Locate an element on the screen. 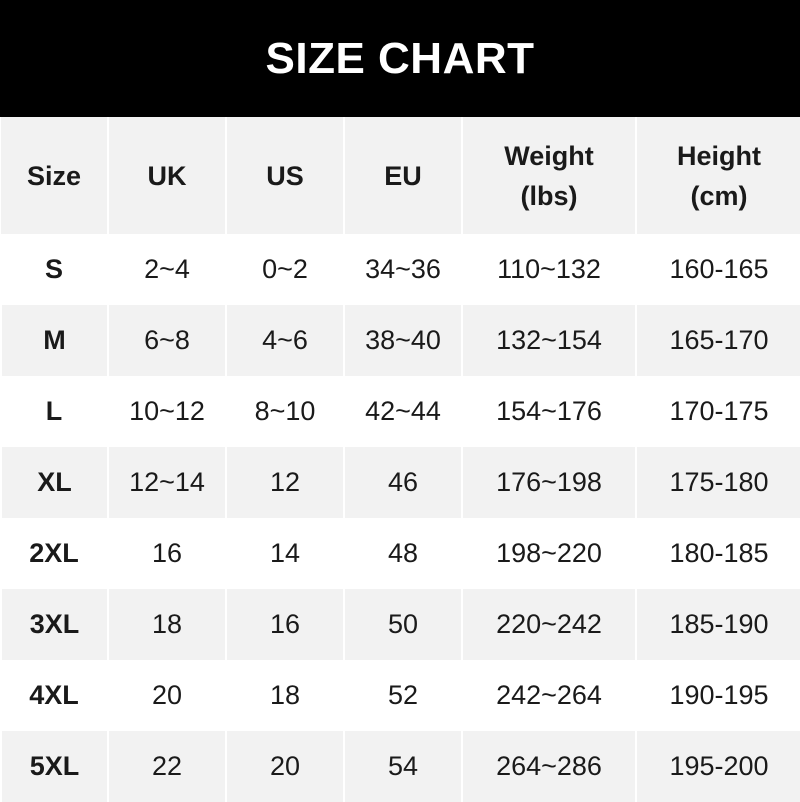  column-header: Size is located at coordinates (54, 175).